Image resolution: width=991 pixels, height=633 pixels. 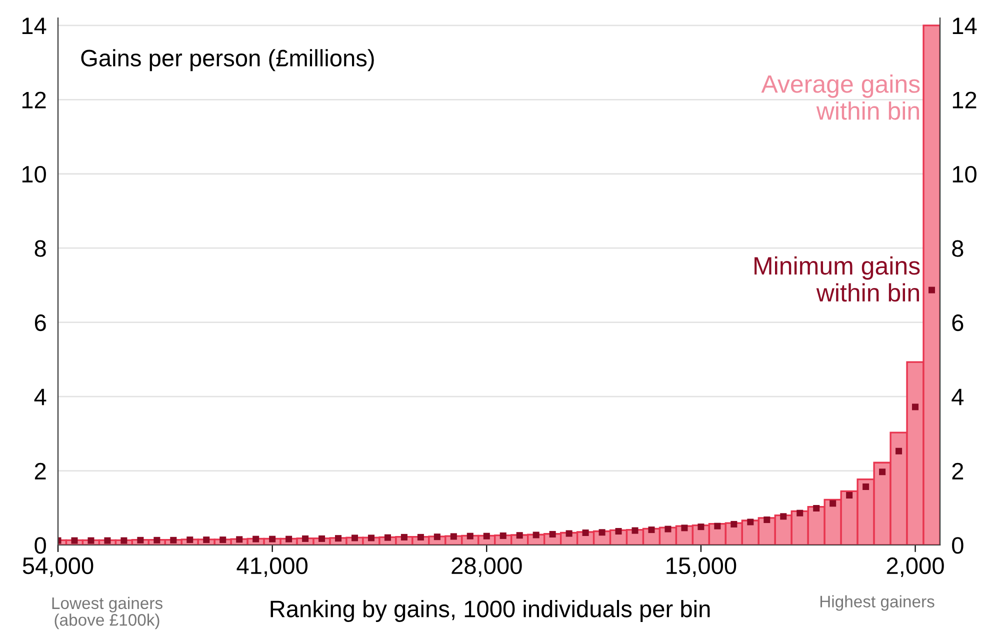 I want to click on x-tick-label: 2,000, so click(x=915, y=567).